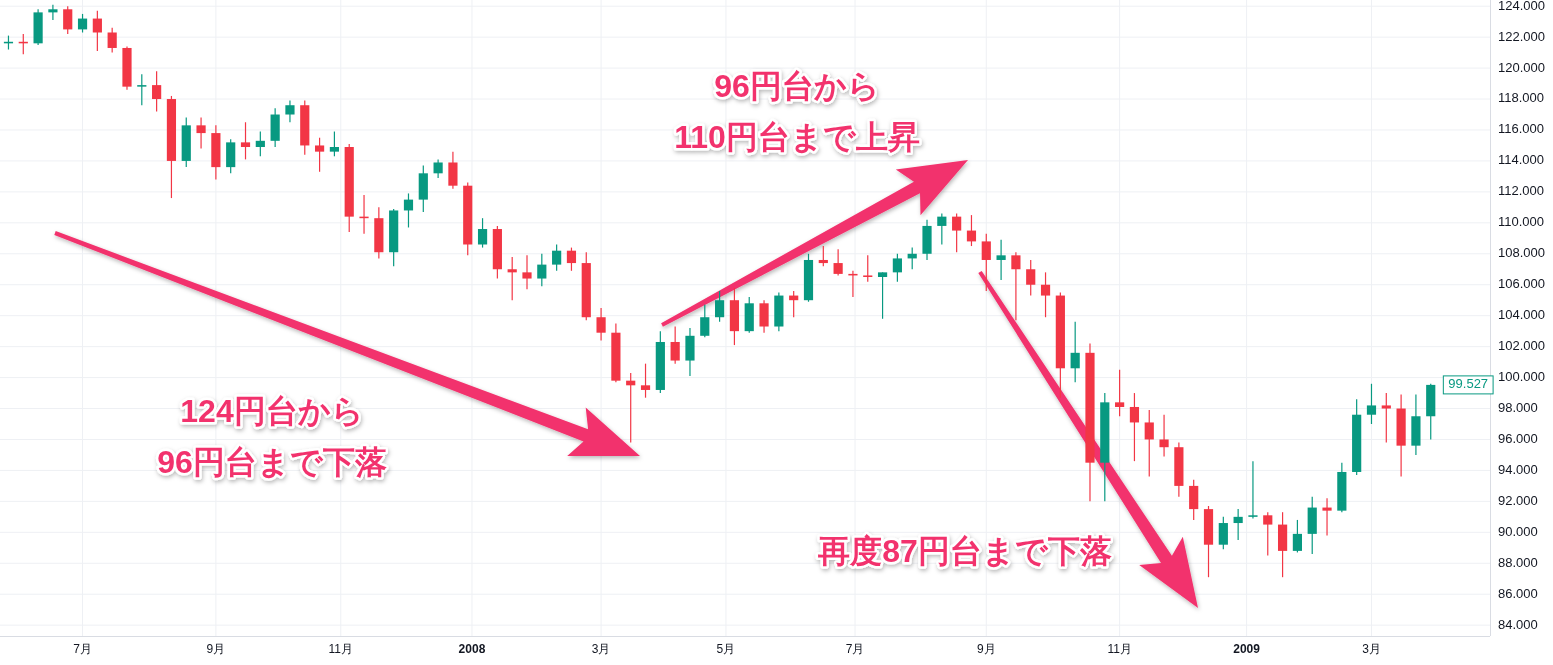 This screenshot has height=665, width=1553. I want to click on price-tag: 99.527, so click(1468, 385).